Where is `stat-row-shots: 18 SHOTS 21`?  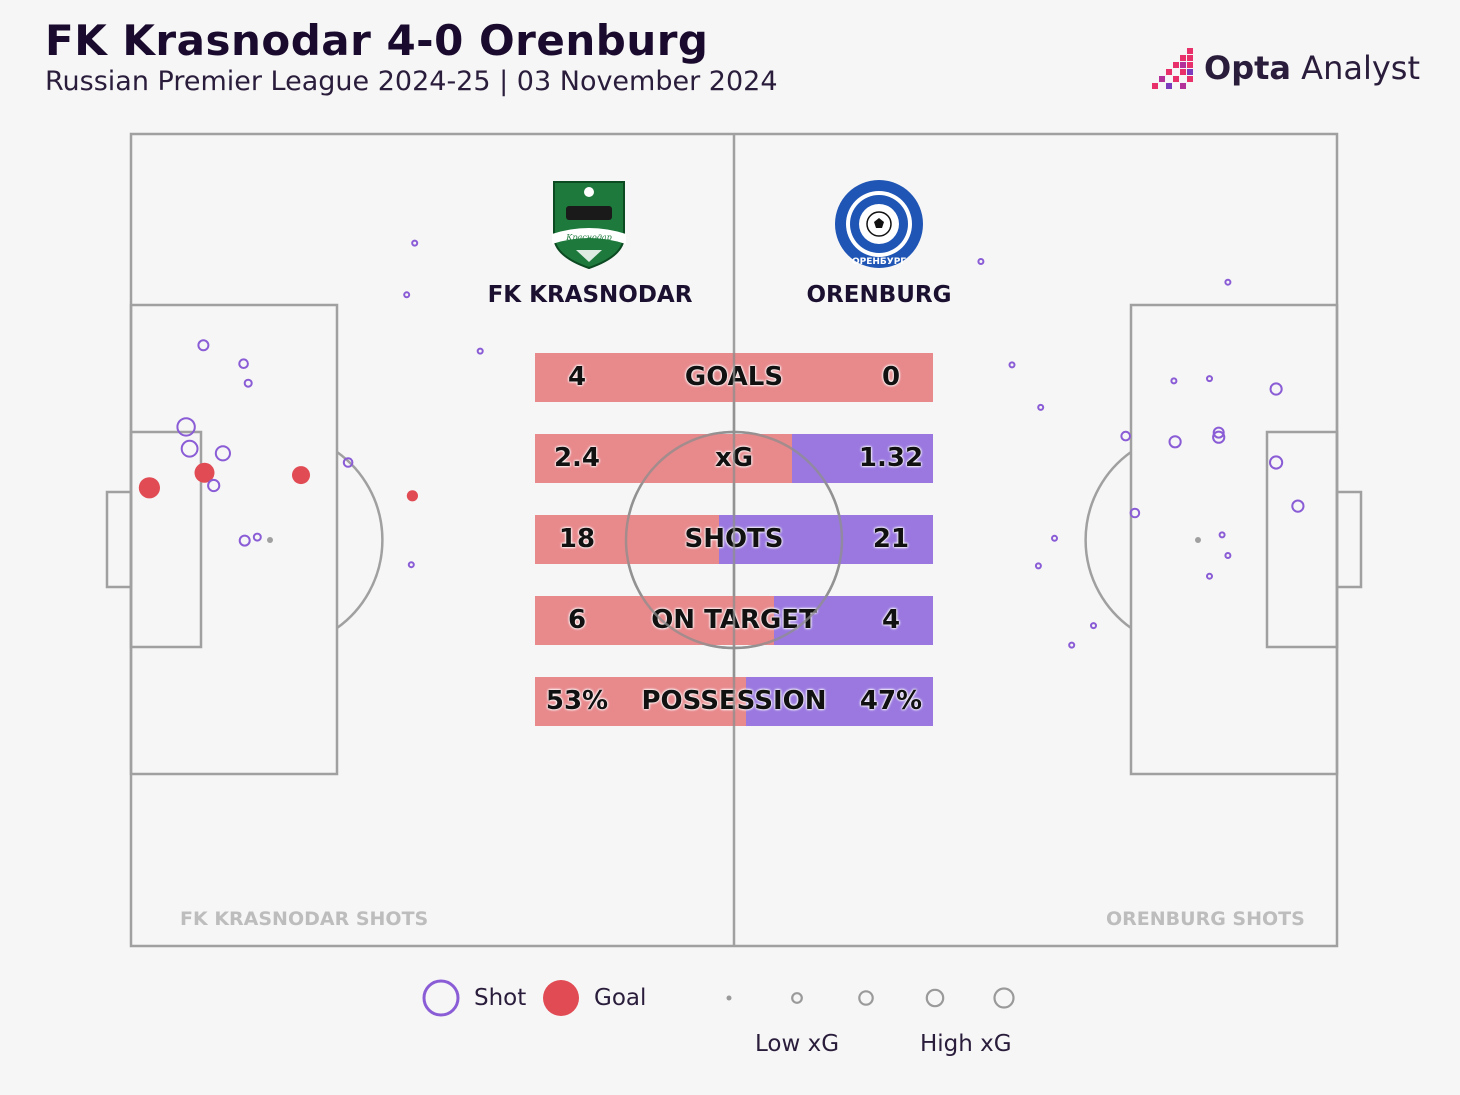 stat-row-shots: 18 SHOTS 21 is located at coordinates (734, 539).